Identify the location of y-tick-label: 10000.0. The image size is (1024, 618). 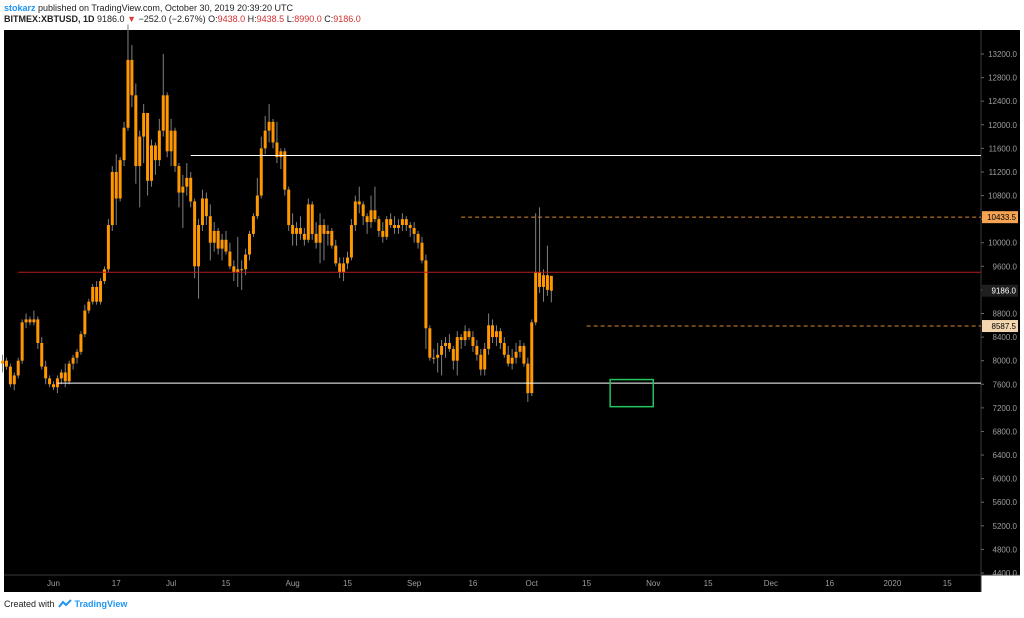
(1002, 243).